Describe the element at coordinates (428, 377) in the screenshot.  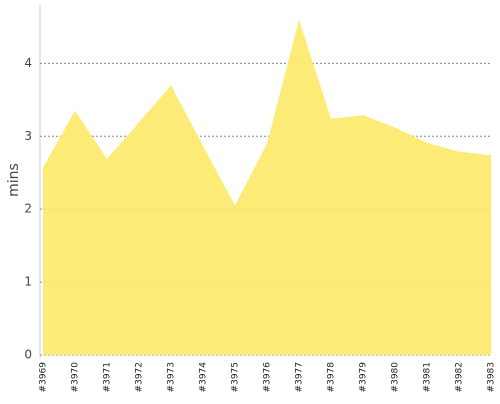
I see `x-tick-label: #3981` at that location.